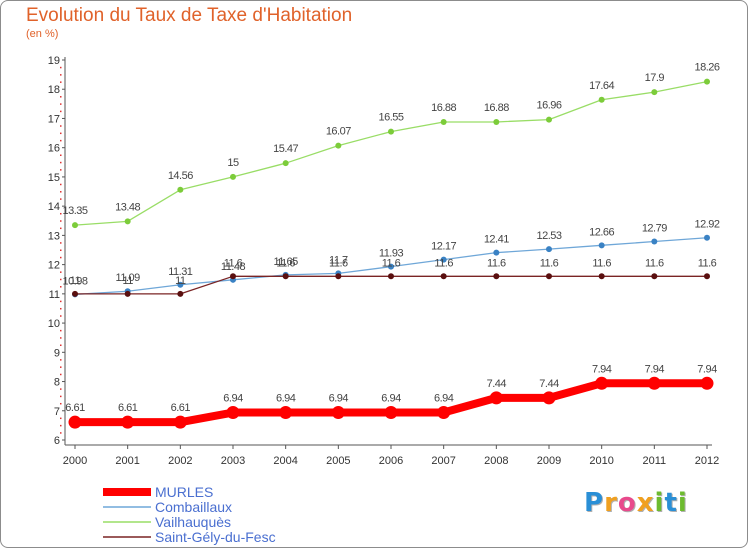 This screenshot has height=550, width=750. What do you see at coordinates (233, 461) in the screenshot?
I see `x-tick-label: 2003` at bounding box center [233, 461].